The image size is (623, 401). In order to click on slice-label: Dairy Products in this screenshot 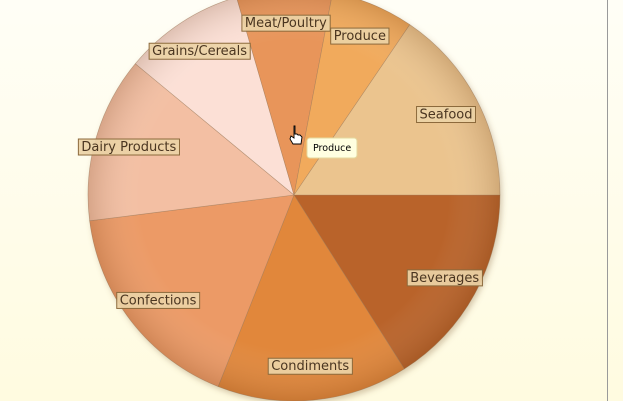, I will do `click(128, 147)`.